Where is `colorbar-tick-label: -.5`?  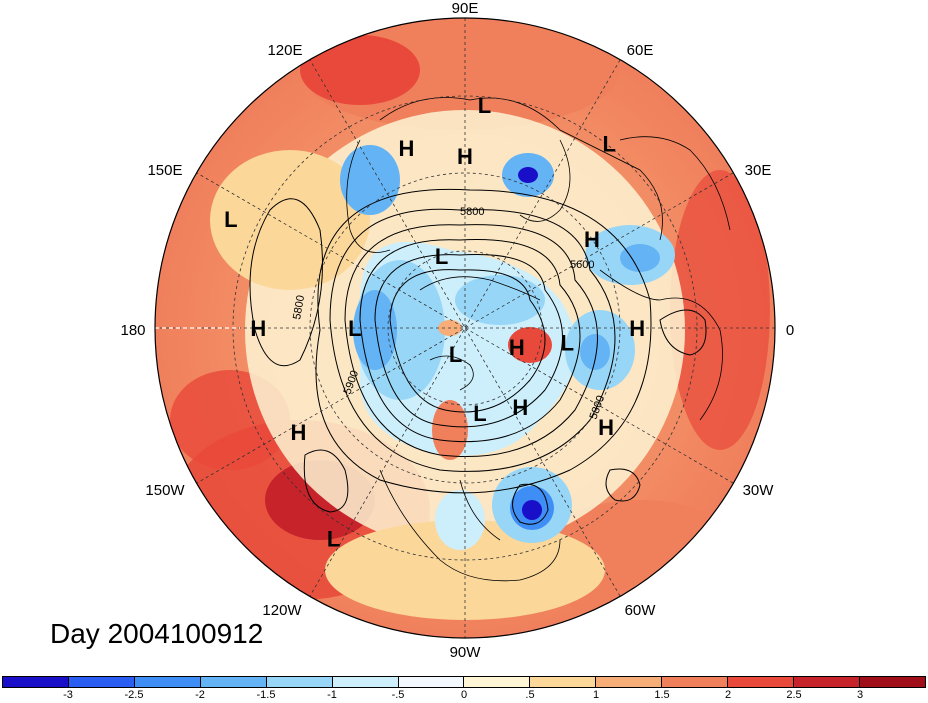 colorbar-tick-label: -.5 is located at coordinates (398, 695).